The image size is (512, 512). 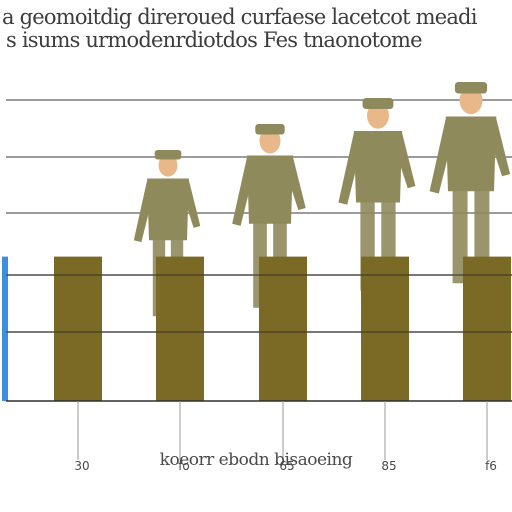 What do you see at coordinates (256, 460) in the screenshot?
I see `x-axis-label: koeorr ebodn bisaoeing` at bounding box center [256, 460].